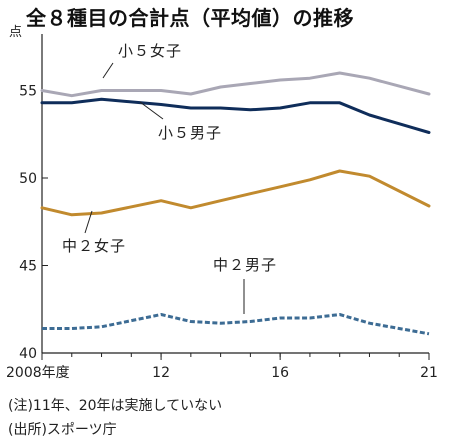 The width and height of the screenshot is (449, 441). I want to click on y-axis-label: 点, so click(15, 32).